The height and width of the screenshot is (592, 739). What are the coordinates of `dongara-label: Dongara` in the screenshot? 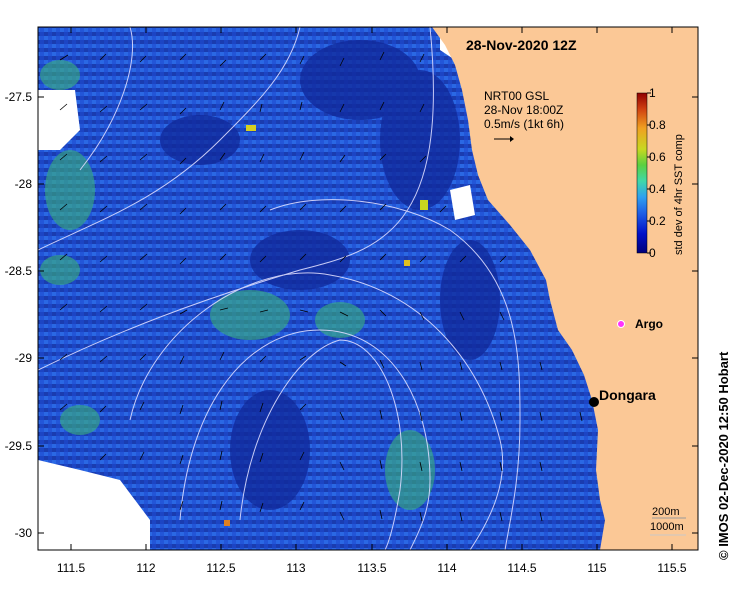 It's located at (627, 395).